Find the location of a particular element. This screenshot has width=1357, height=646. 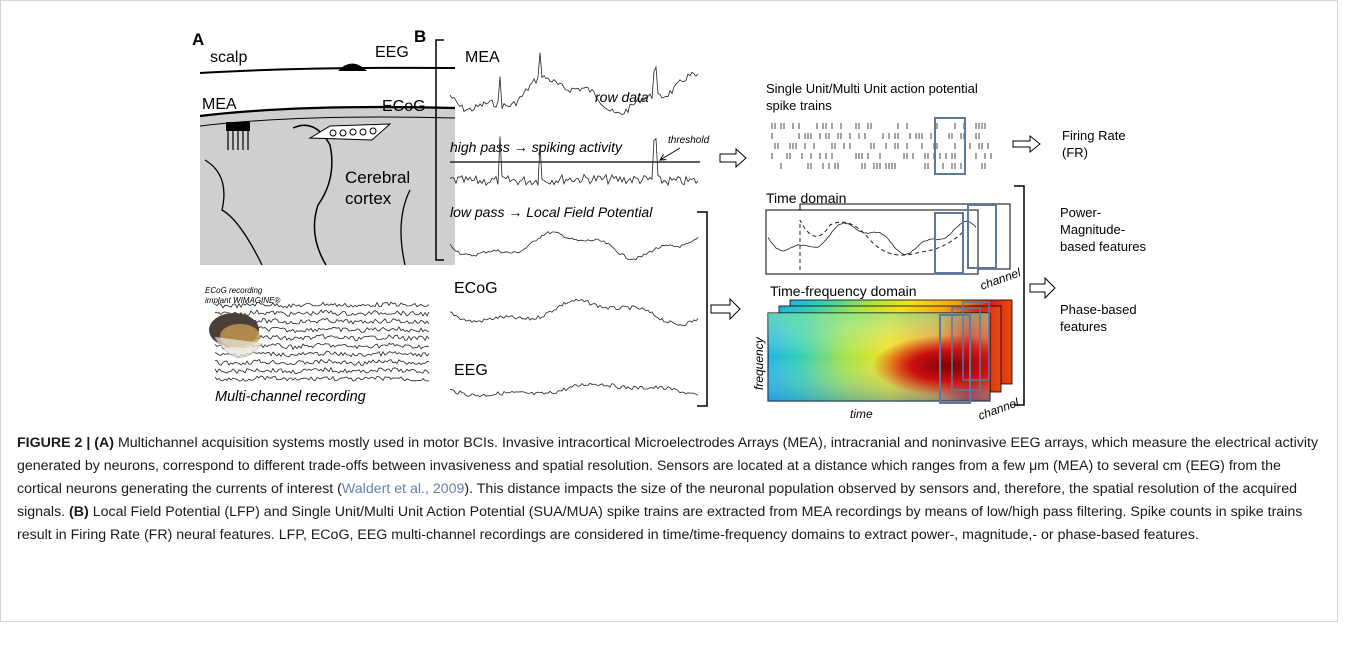

scalp-line is located at coordinates (327, 70).